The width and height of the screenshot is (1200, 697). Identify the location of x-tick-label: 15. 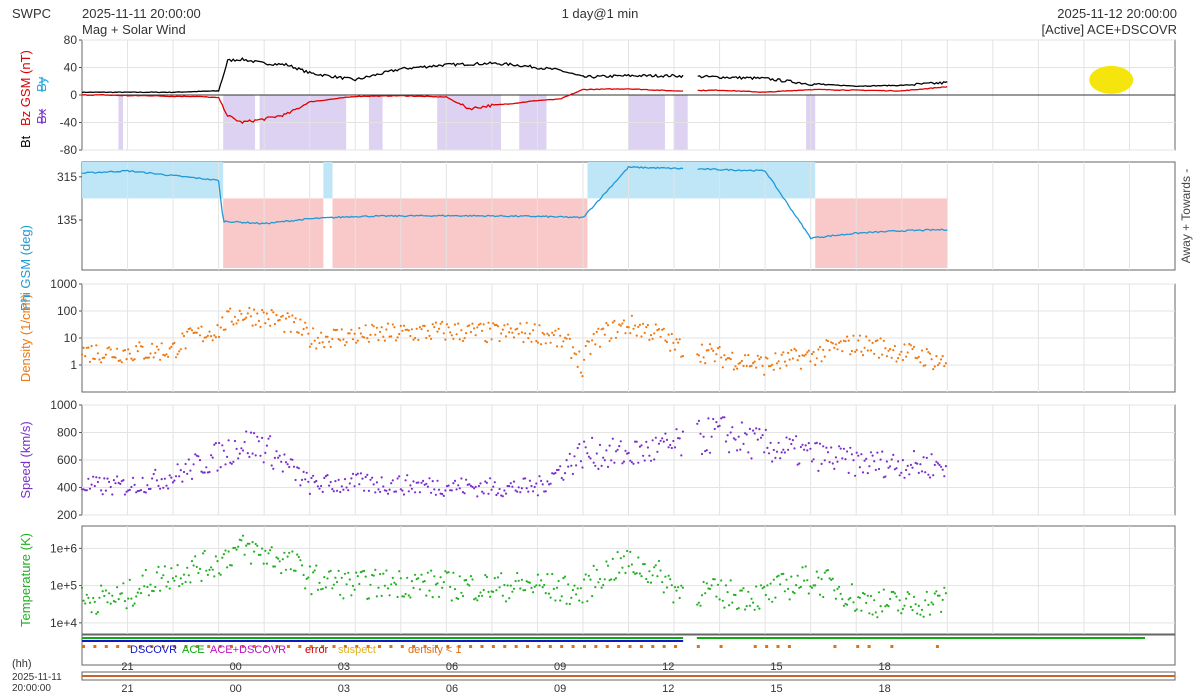
(776, 667).